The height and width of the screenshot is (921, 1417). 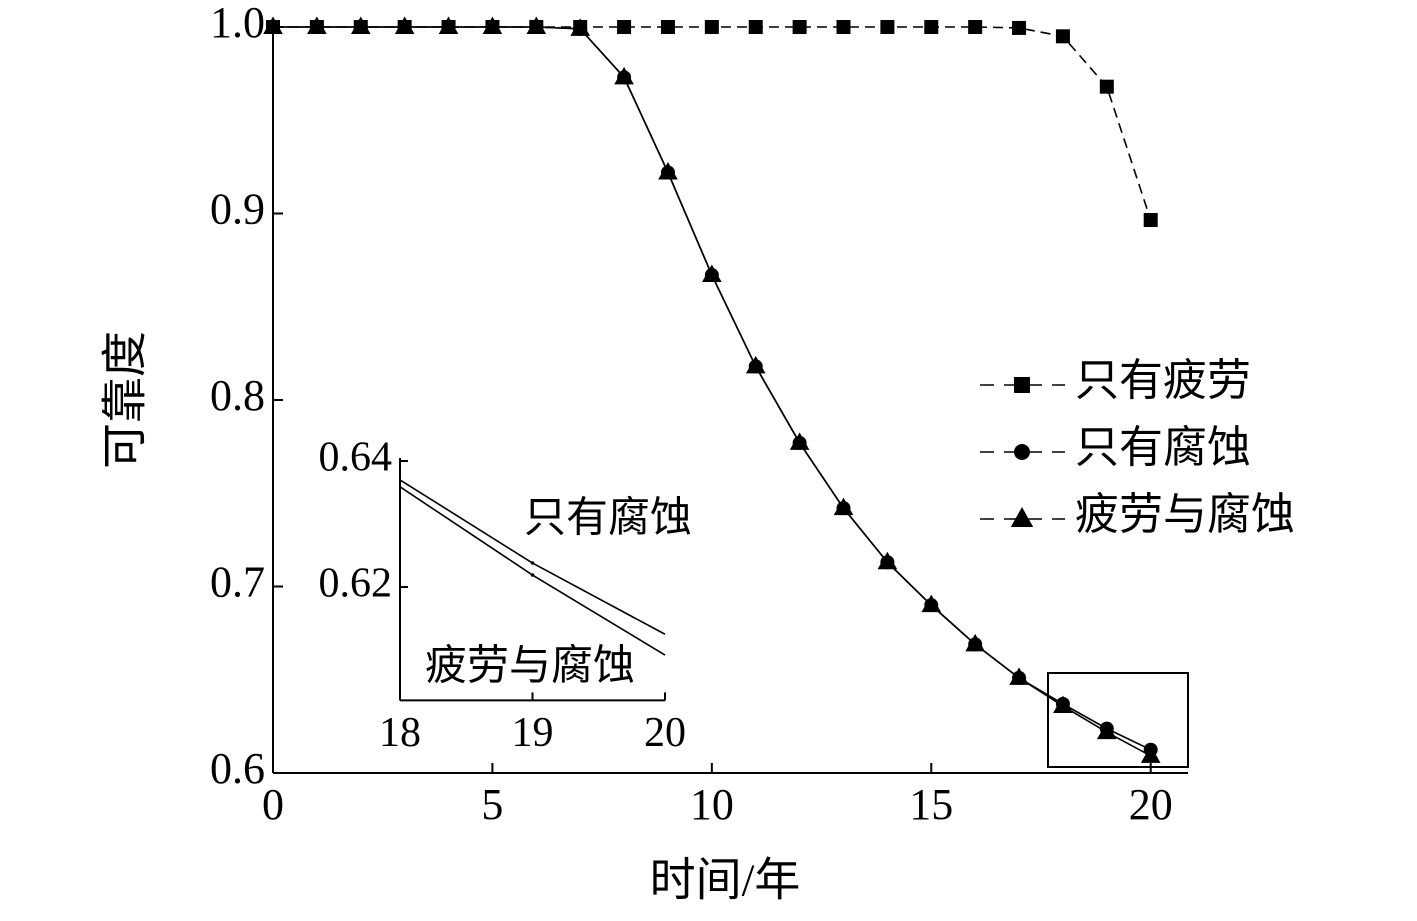 I want to click on y-axis-title: 可靠度, so click(x=125, y=400).